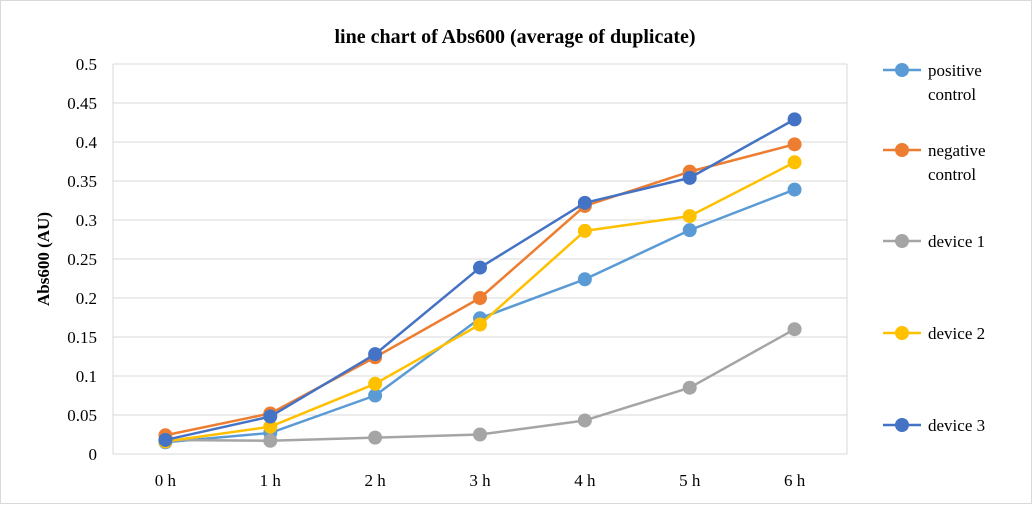 The width and height of the screenshot is (1032, 505). Describe the element at coordinates (585, 480) in the screenshot. I see `x-tick-label: 4 h` at that location.